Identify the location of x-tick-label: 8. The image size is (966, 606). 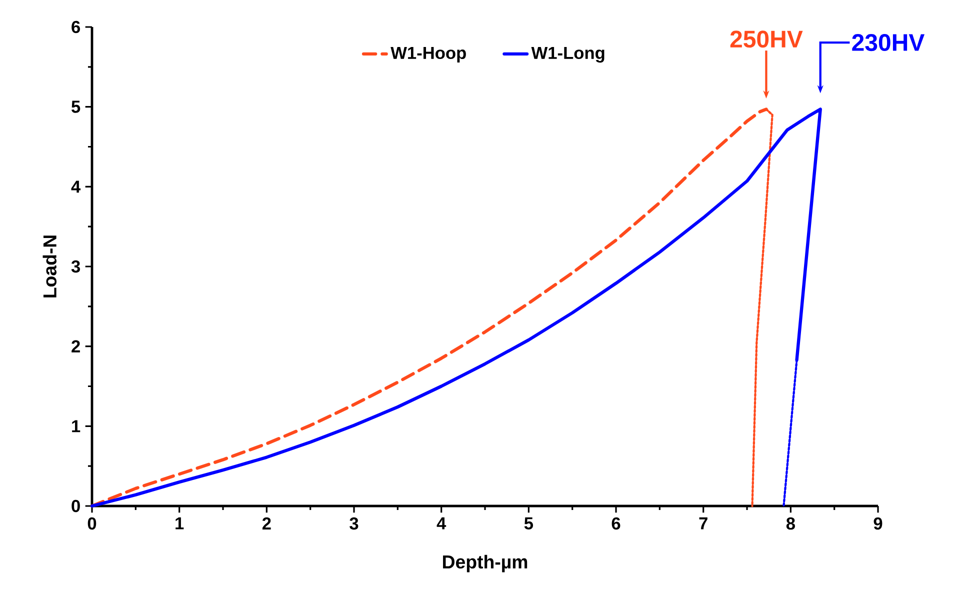
(790, 523).